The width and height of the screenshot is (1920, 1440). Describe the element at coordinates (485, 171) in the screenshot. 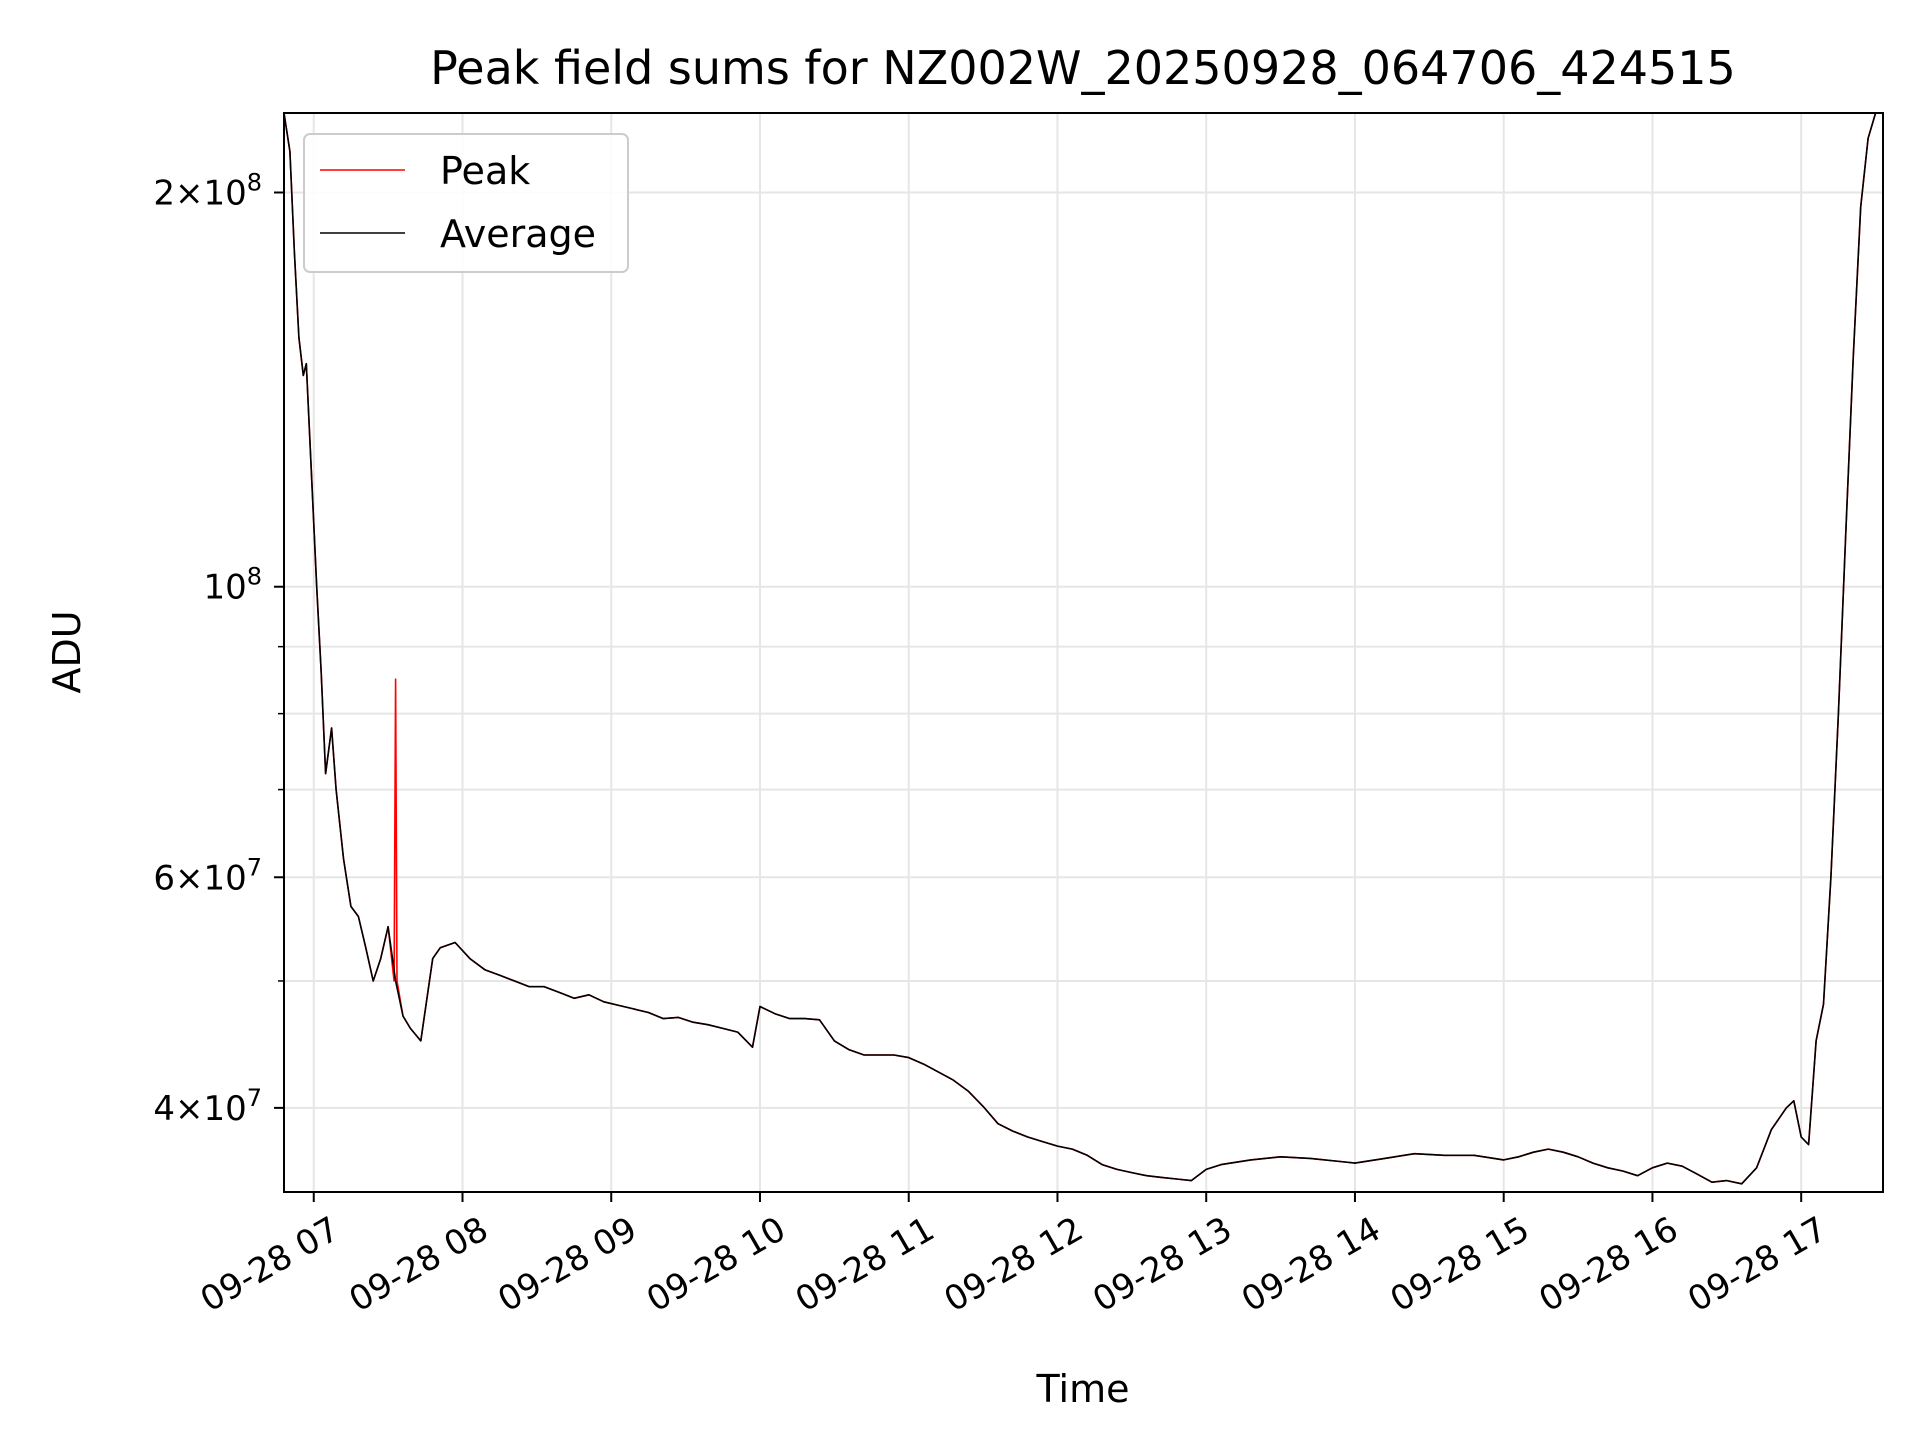

I see `legend-peak-label: Peak` at that location.